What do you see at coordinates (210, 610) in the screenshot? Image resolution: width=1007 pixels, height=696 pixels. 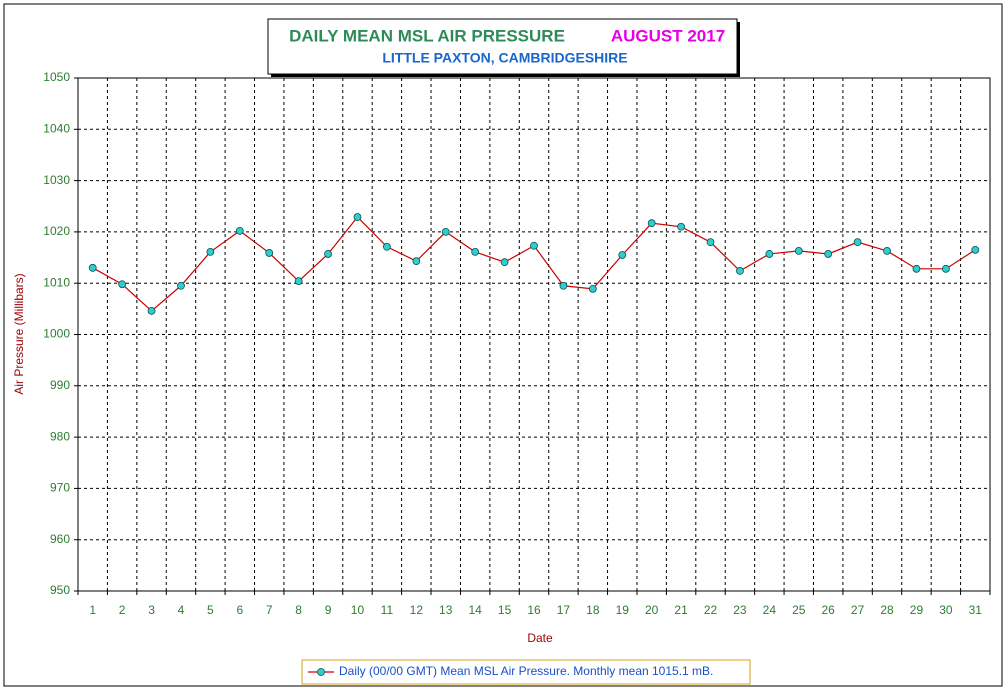 I see `x-tick-label: 5` at bounding box center [210, 610].